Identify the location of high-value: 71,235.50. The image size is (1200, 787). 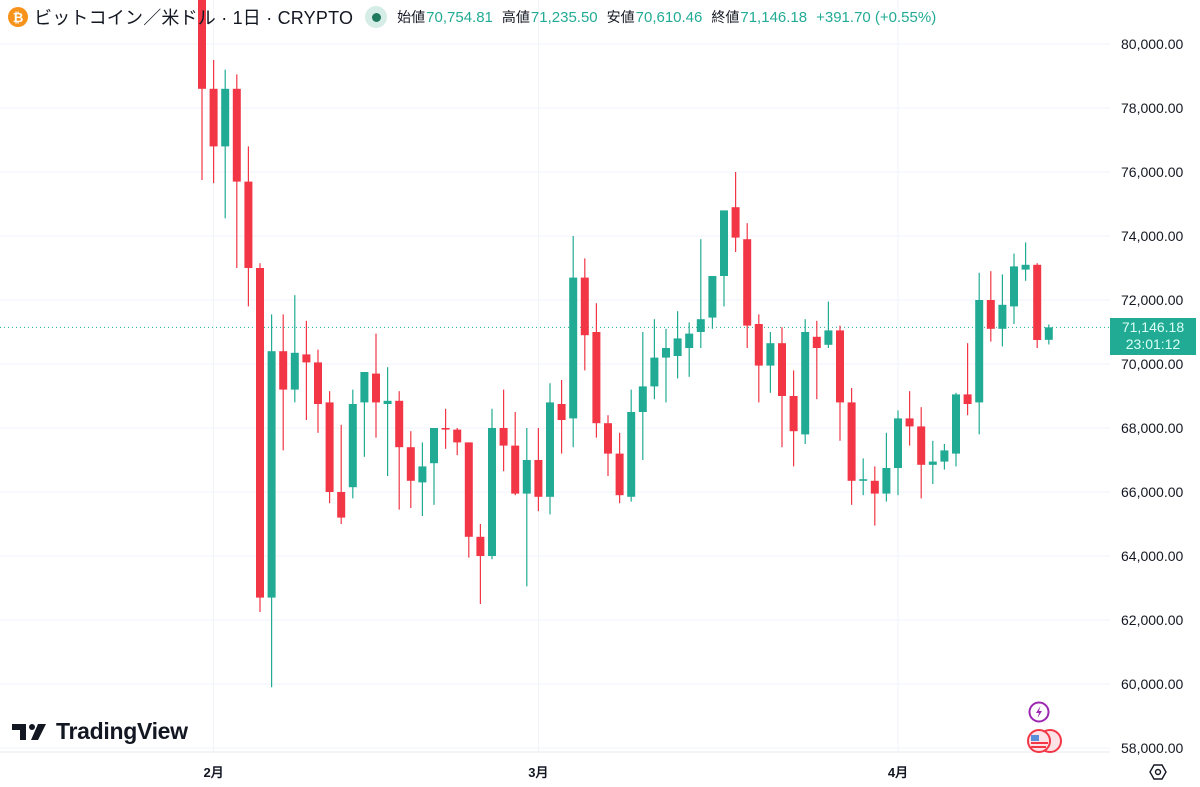
(564, 17).